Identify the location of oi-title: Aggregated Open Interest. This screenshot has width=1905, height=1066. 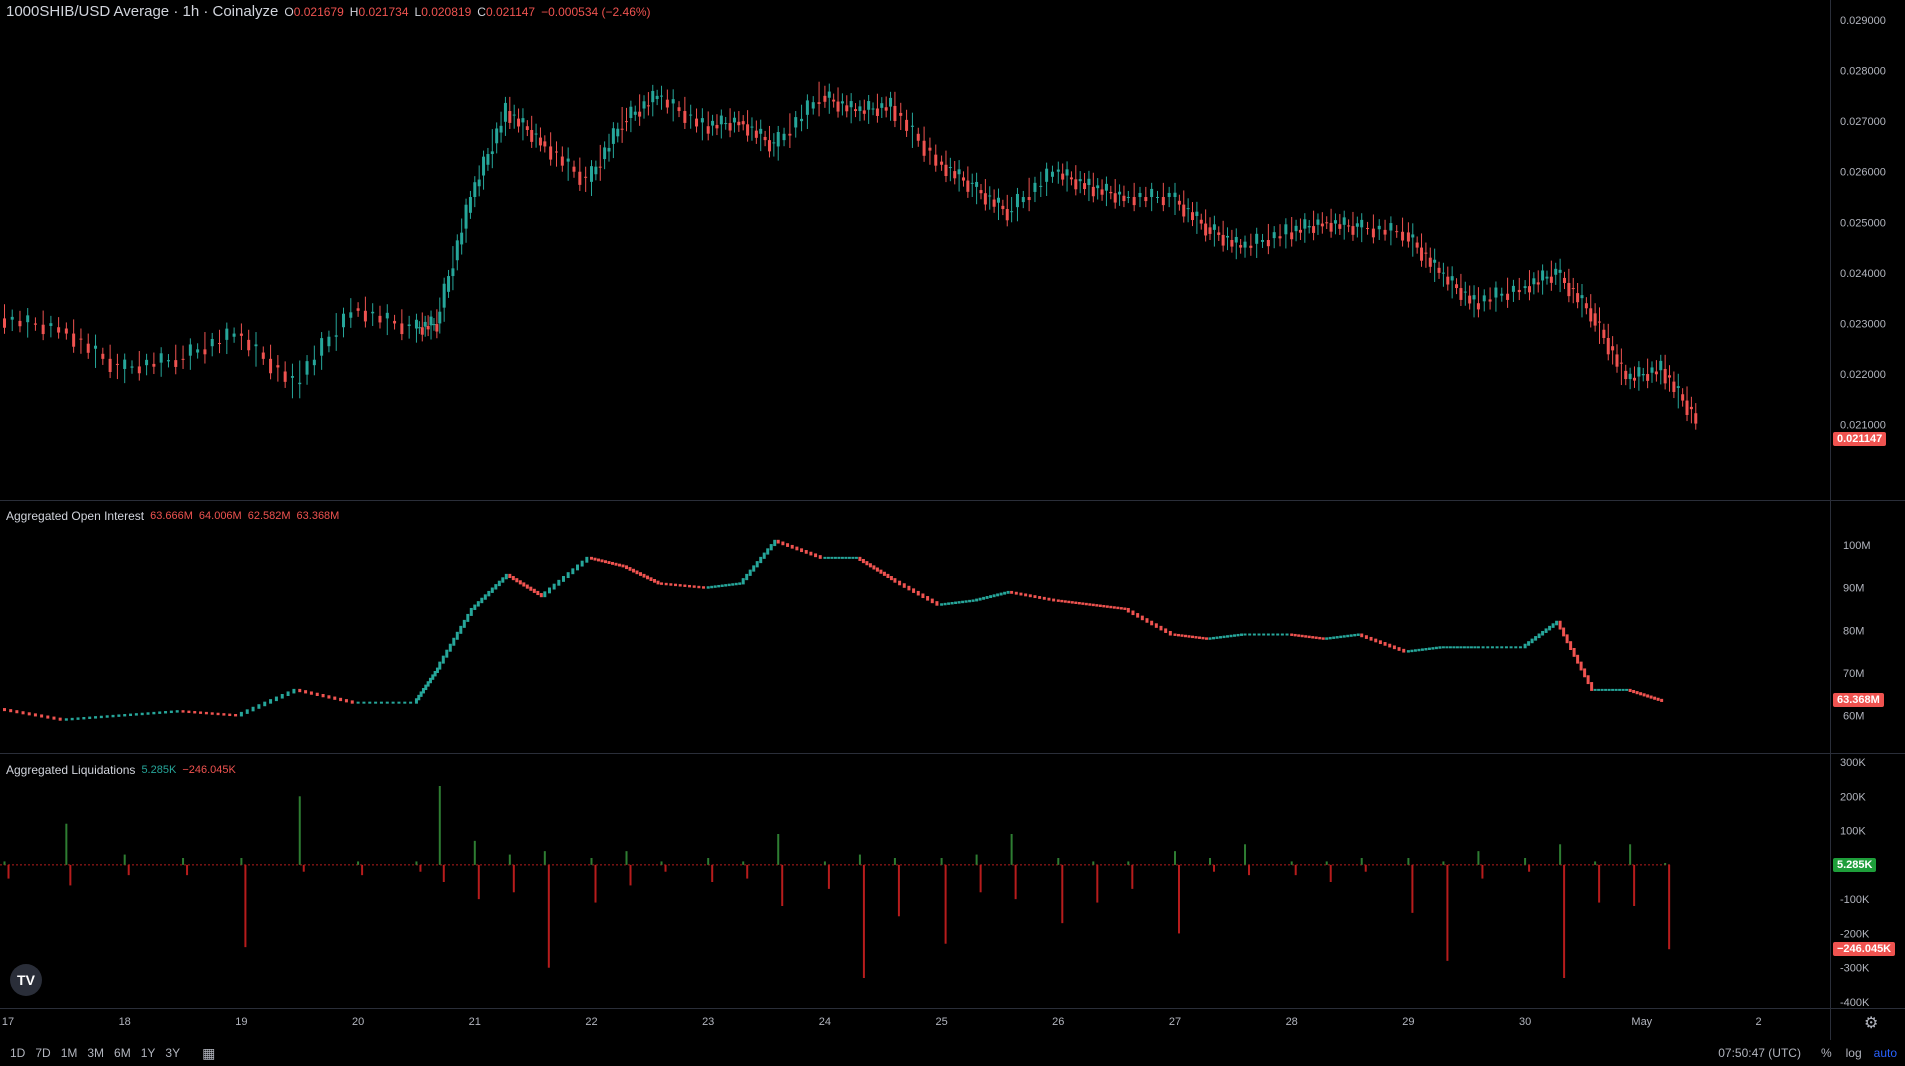
(75, 516).